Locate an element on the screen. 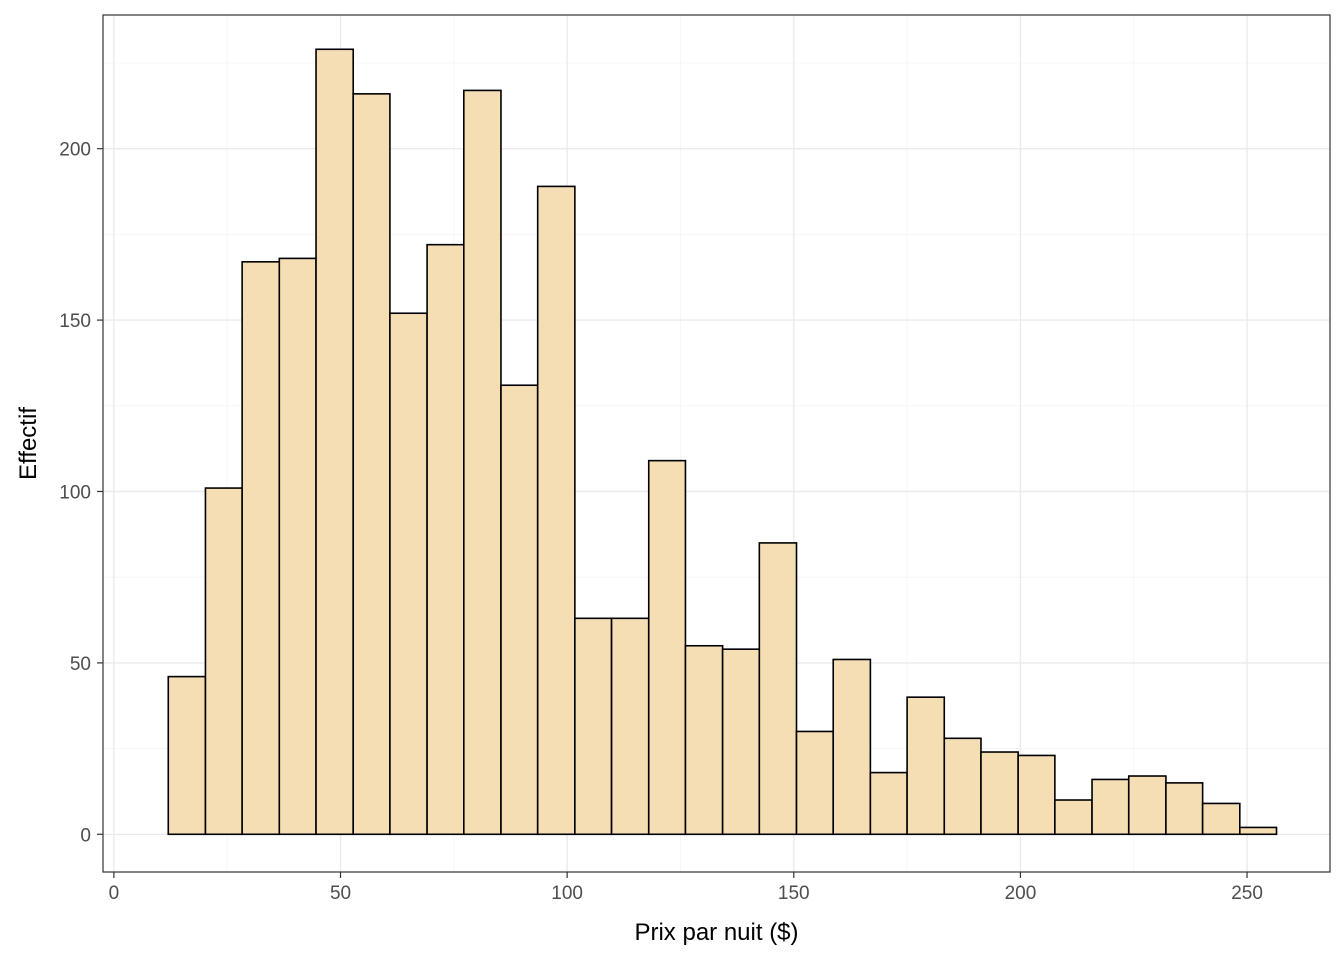 The height and width of the screenshot is (965, 1344). y-tick-label: 50 is located at coordinates (80, 664).